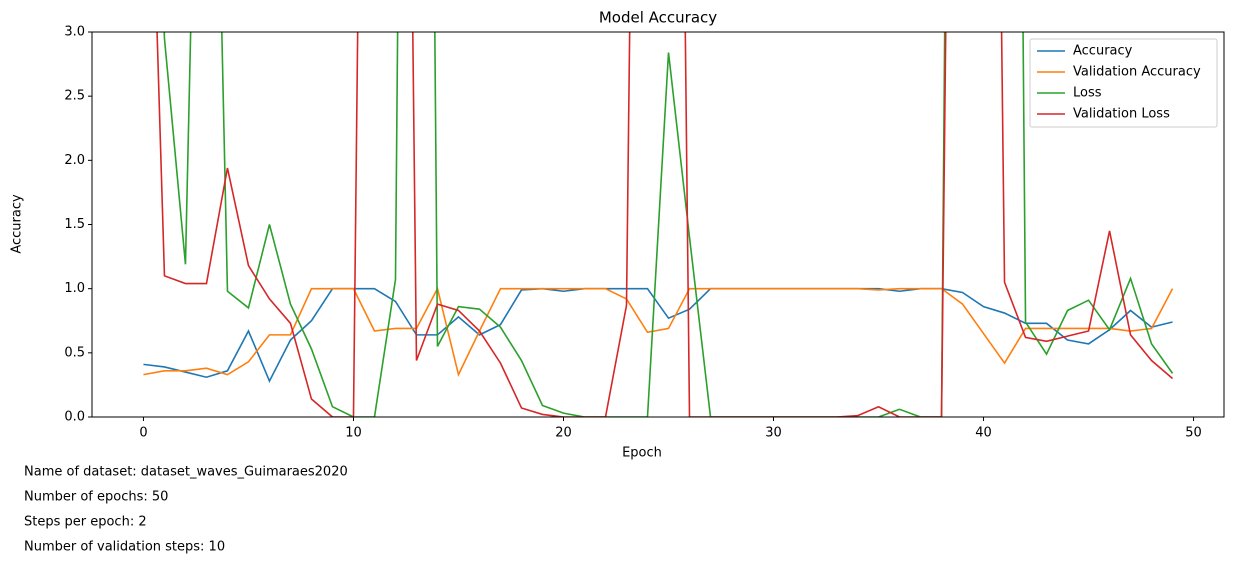 The width and height of the screenshot is (1237, 565). Describe the element at coordinates (124, 547) in the screenshot. I see `detail-line: Number of validation steps: 10` at that location.